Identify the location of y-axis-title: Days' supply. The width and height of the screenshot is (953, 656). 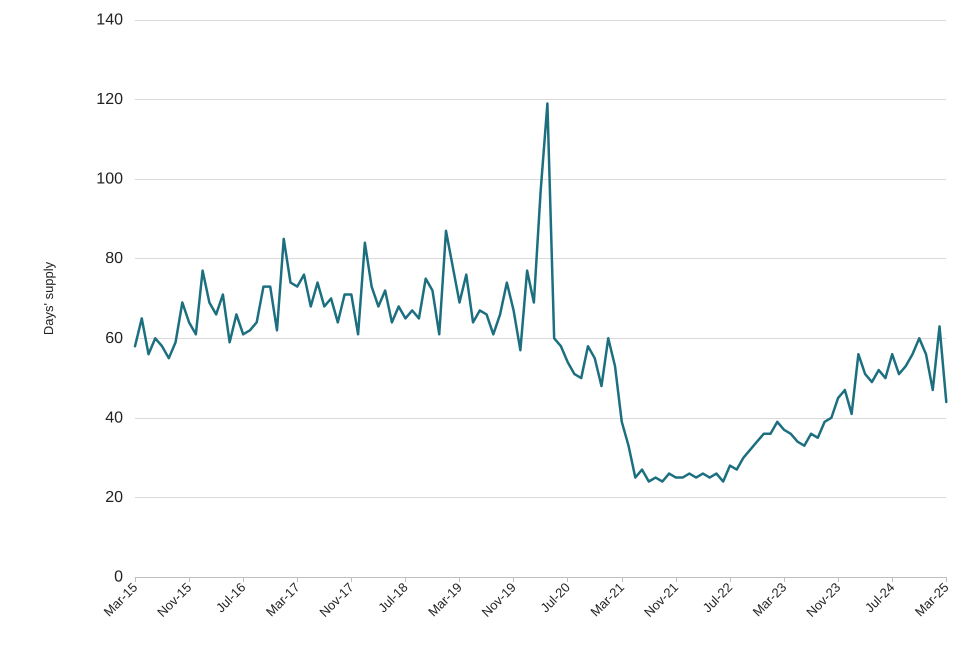
(48, 298).